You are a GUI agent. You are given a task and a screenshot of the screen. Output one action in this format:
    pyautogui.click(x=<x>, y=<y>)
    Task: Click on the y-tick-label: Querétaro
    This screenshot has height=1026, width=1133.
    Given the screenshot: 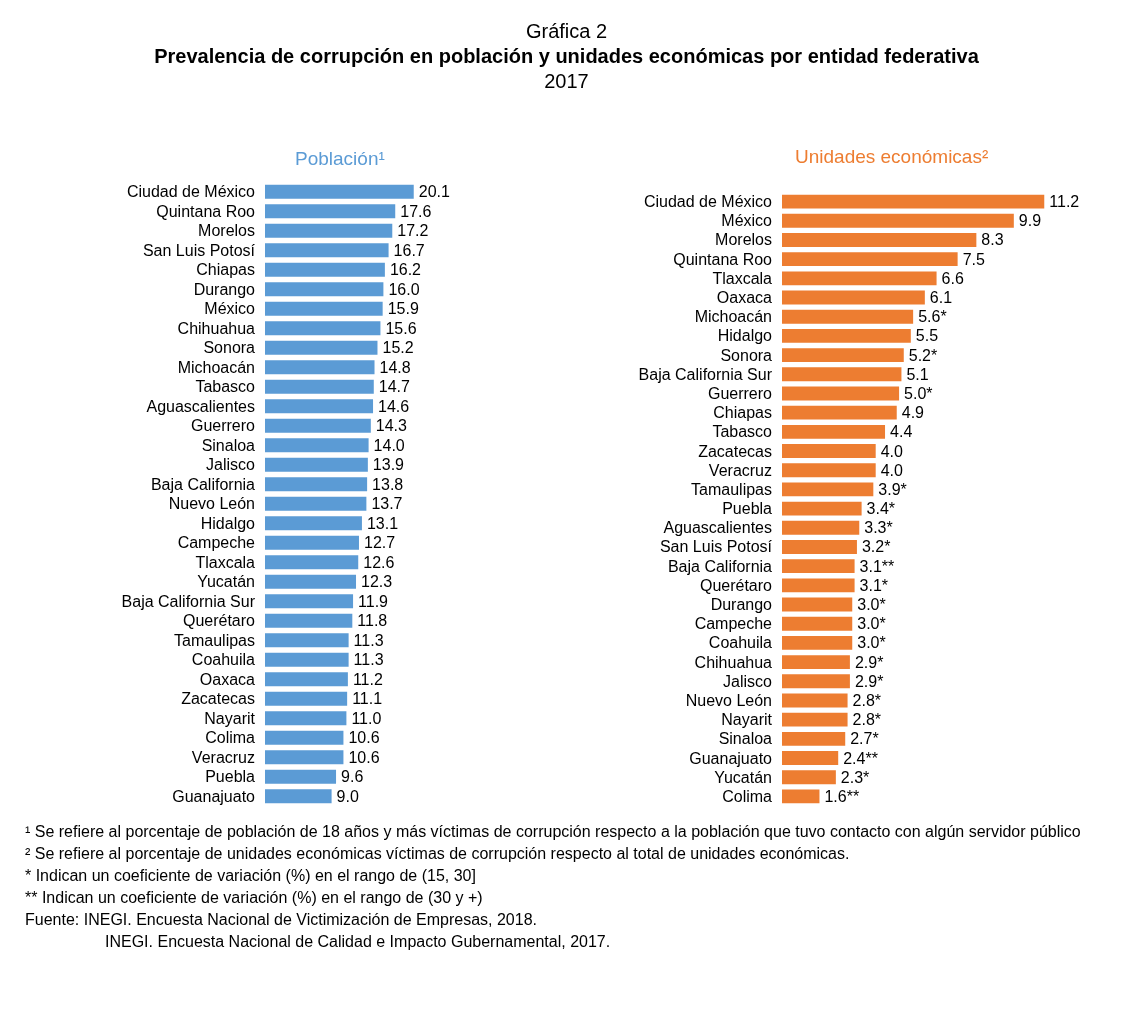 What is the action you would take?
    pyautogui.click(x=219, y=621)
    